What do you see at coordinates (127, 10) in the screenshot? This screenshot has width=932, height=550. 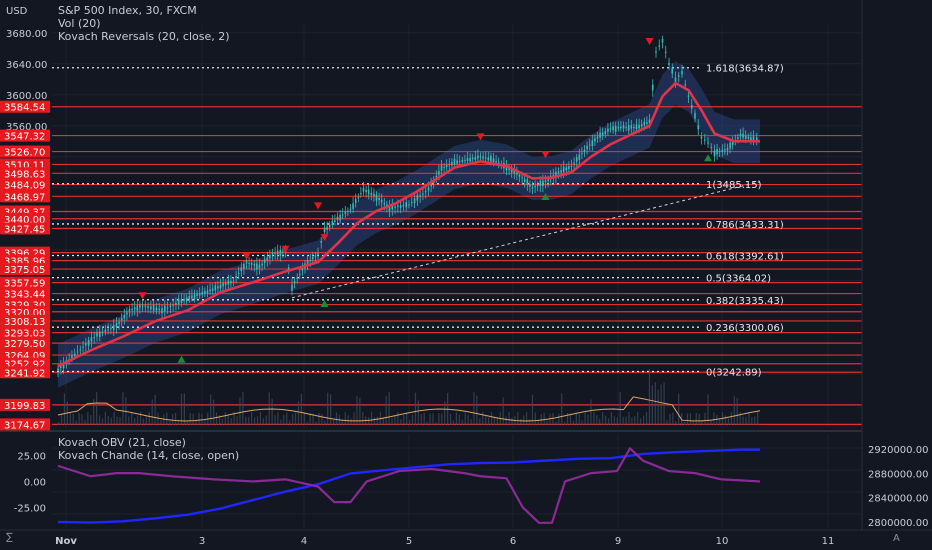 I see `symbol-title: S&P 500 Index, 30, FXCM` at bounding box center [127, 10].